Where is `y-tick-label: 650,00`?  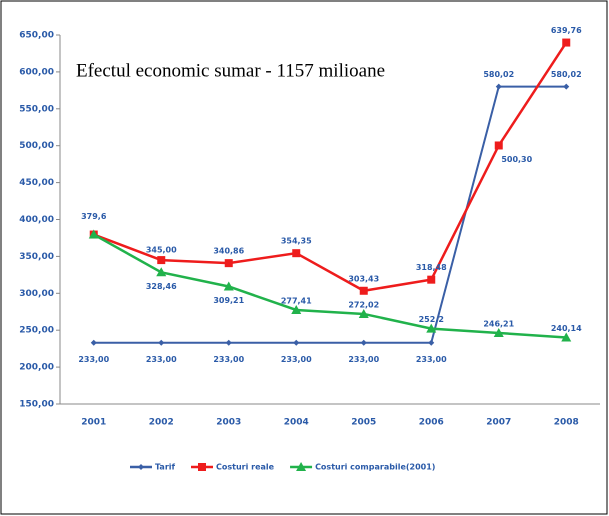 y-tick-label: 650,00 is located at coordinates (36, 36).